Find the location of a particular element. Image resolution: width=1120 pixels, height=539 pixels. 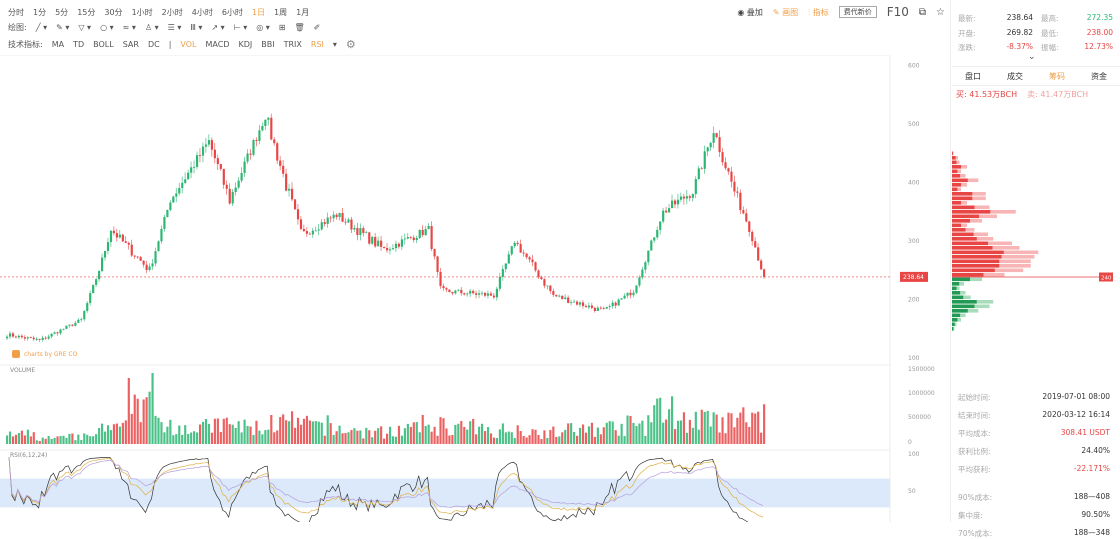

overlay-button: ◉ 叠加 is located at coordinates (750, 12).